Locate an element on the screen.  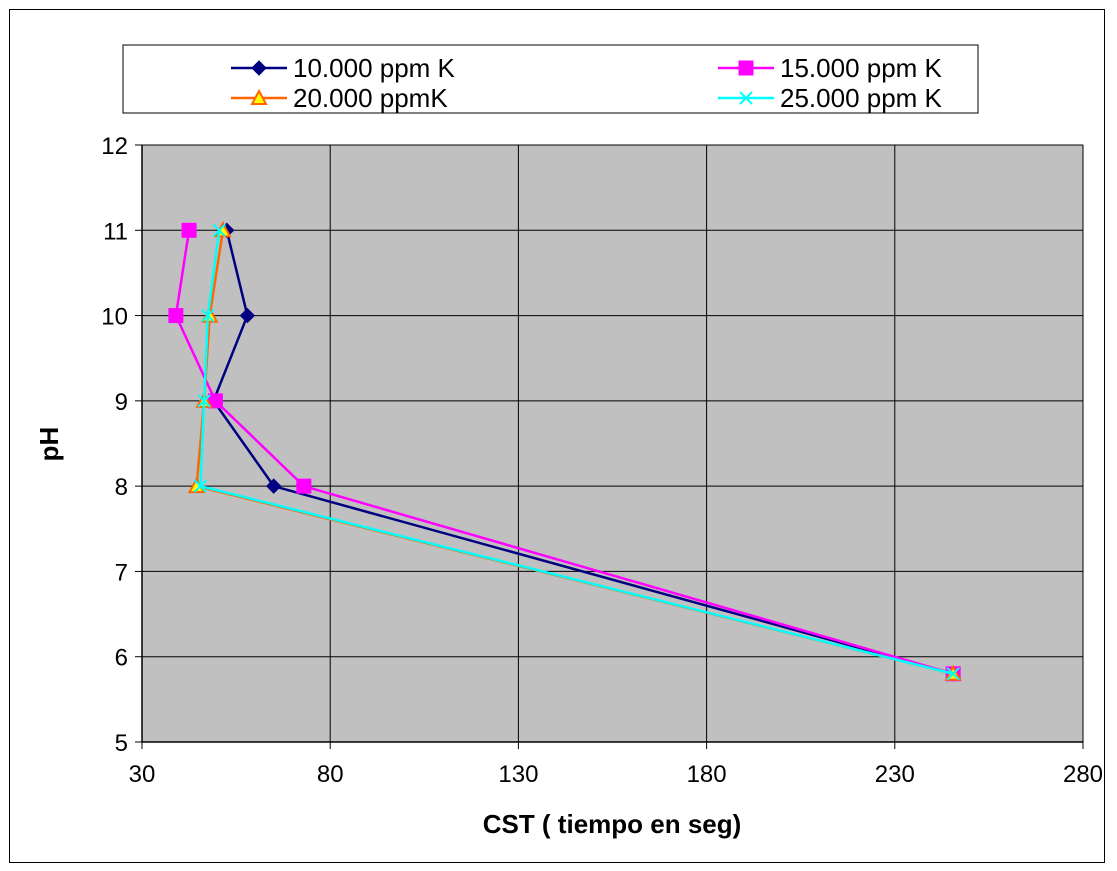
x-tick-label: 230 is located at coordinates (895, 774).